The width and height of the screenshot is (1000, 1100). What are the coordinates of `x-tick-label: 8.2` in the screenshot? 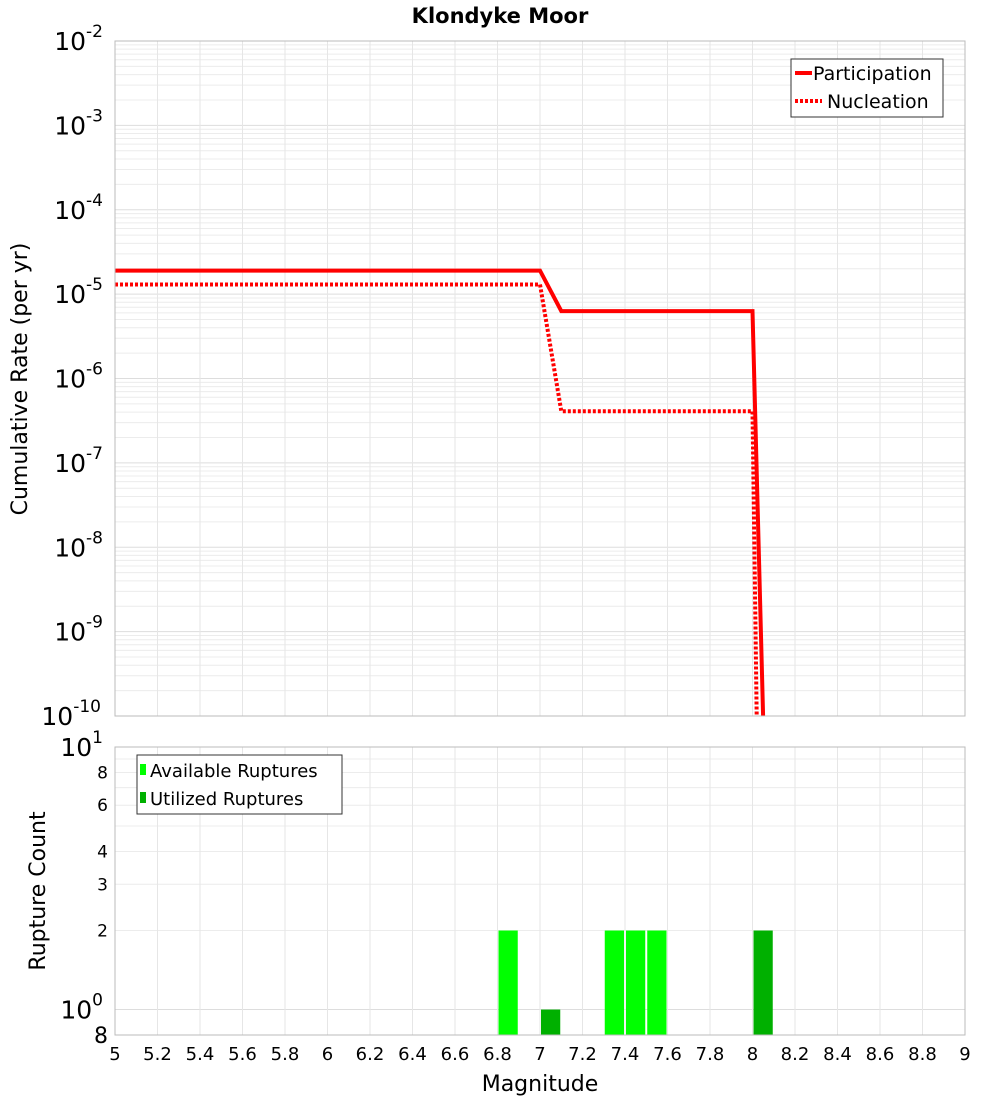 It's located at (795, 1054).